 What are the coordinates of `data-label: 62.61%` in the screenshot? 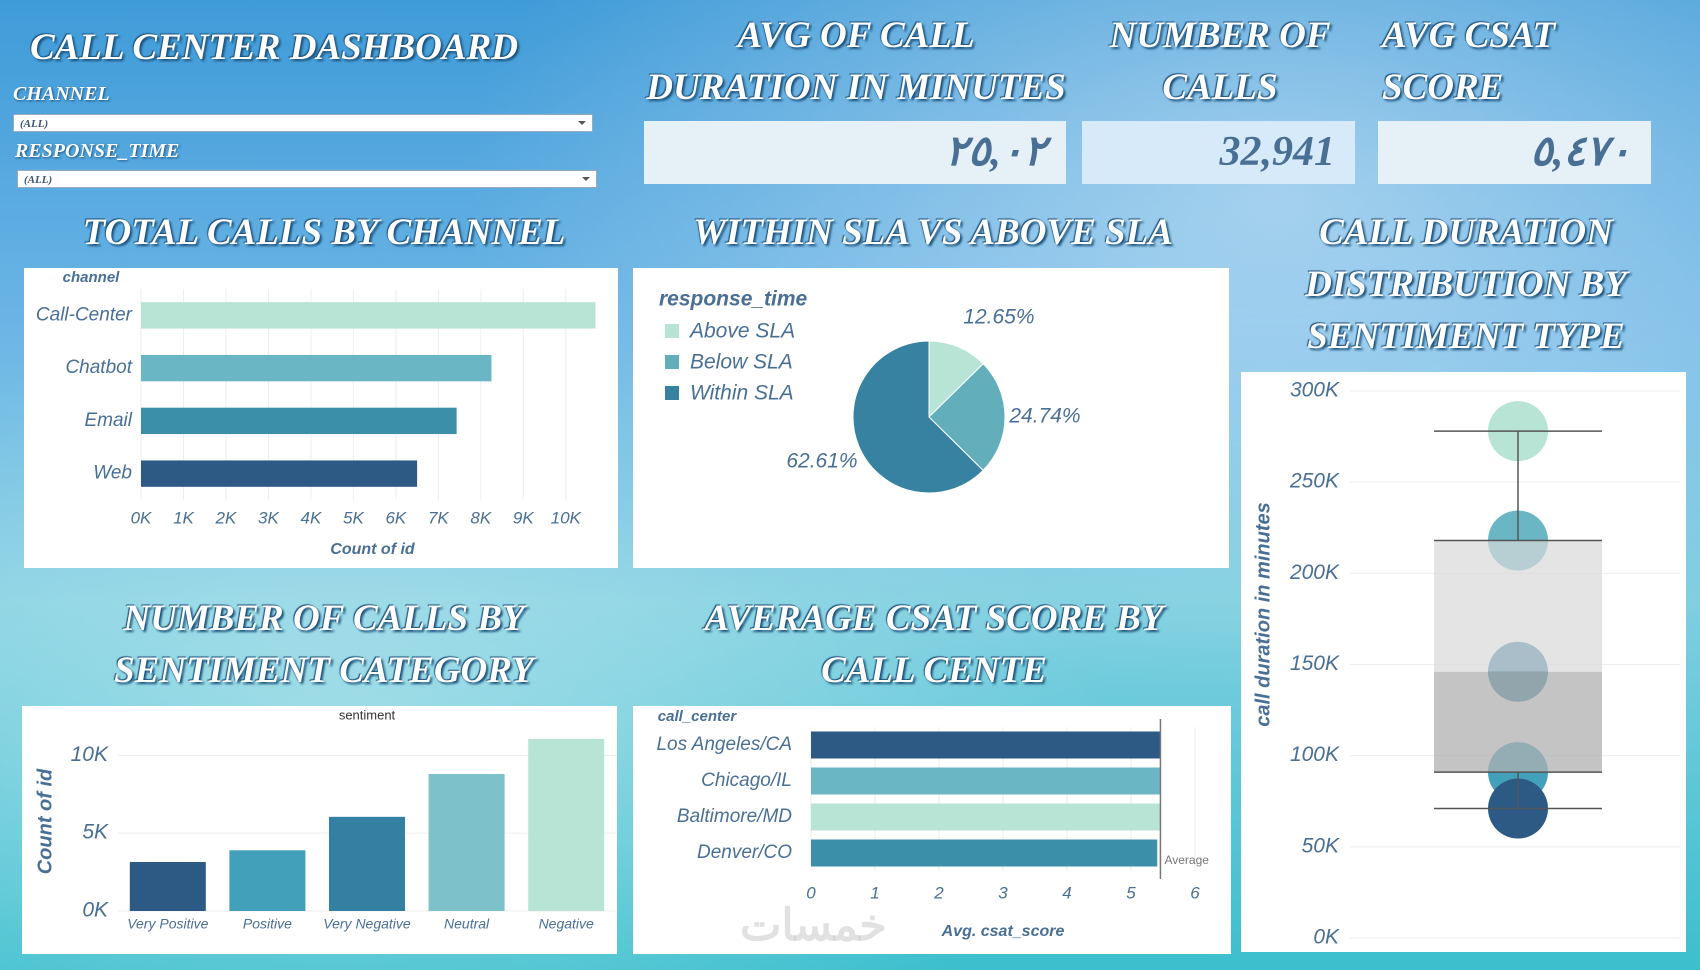 It's located at (821, 460).